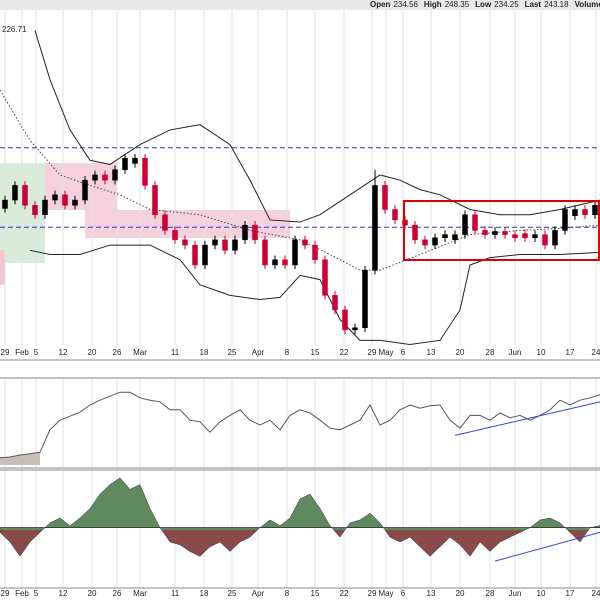 This screenshot has height=600, width=600. Describe the element at coordinates (380, 4) in the screenshot. I see `header-label: Open` at that location.